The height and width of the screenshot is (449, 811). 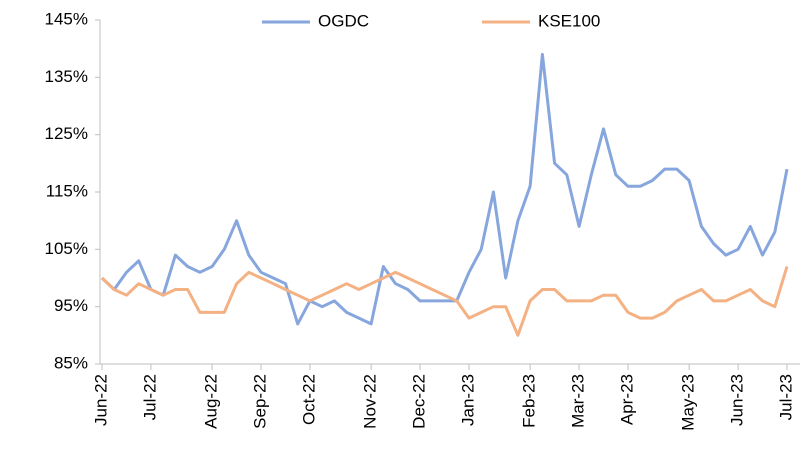 I want to click on y-tick-label: 95%, so click(x=71, y=305).